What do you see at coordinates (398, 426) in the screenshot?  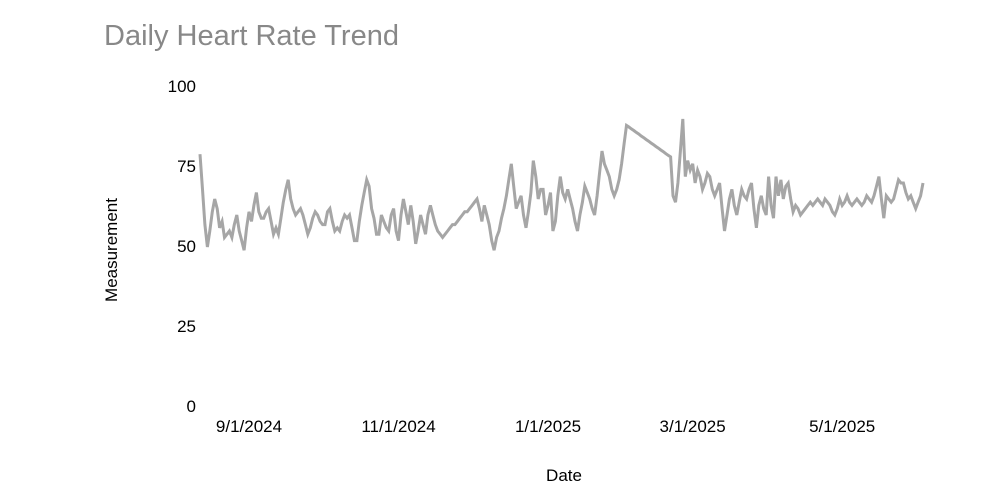 I see `x-tick-label: 11/1/2024` at bounding box center [398, 426].